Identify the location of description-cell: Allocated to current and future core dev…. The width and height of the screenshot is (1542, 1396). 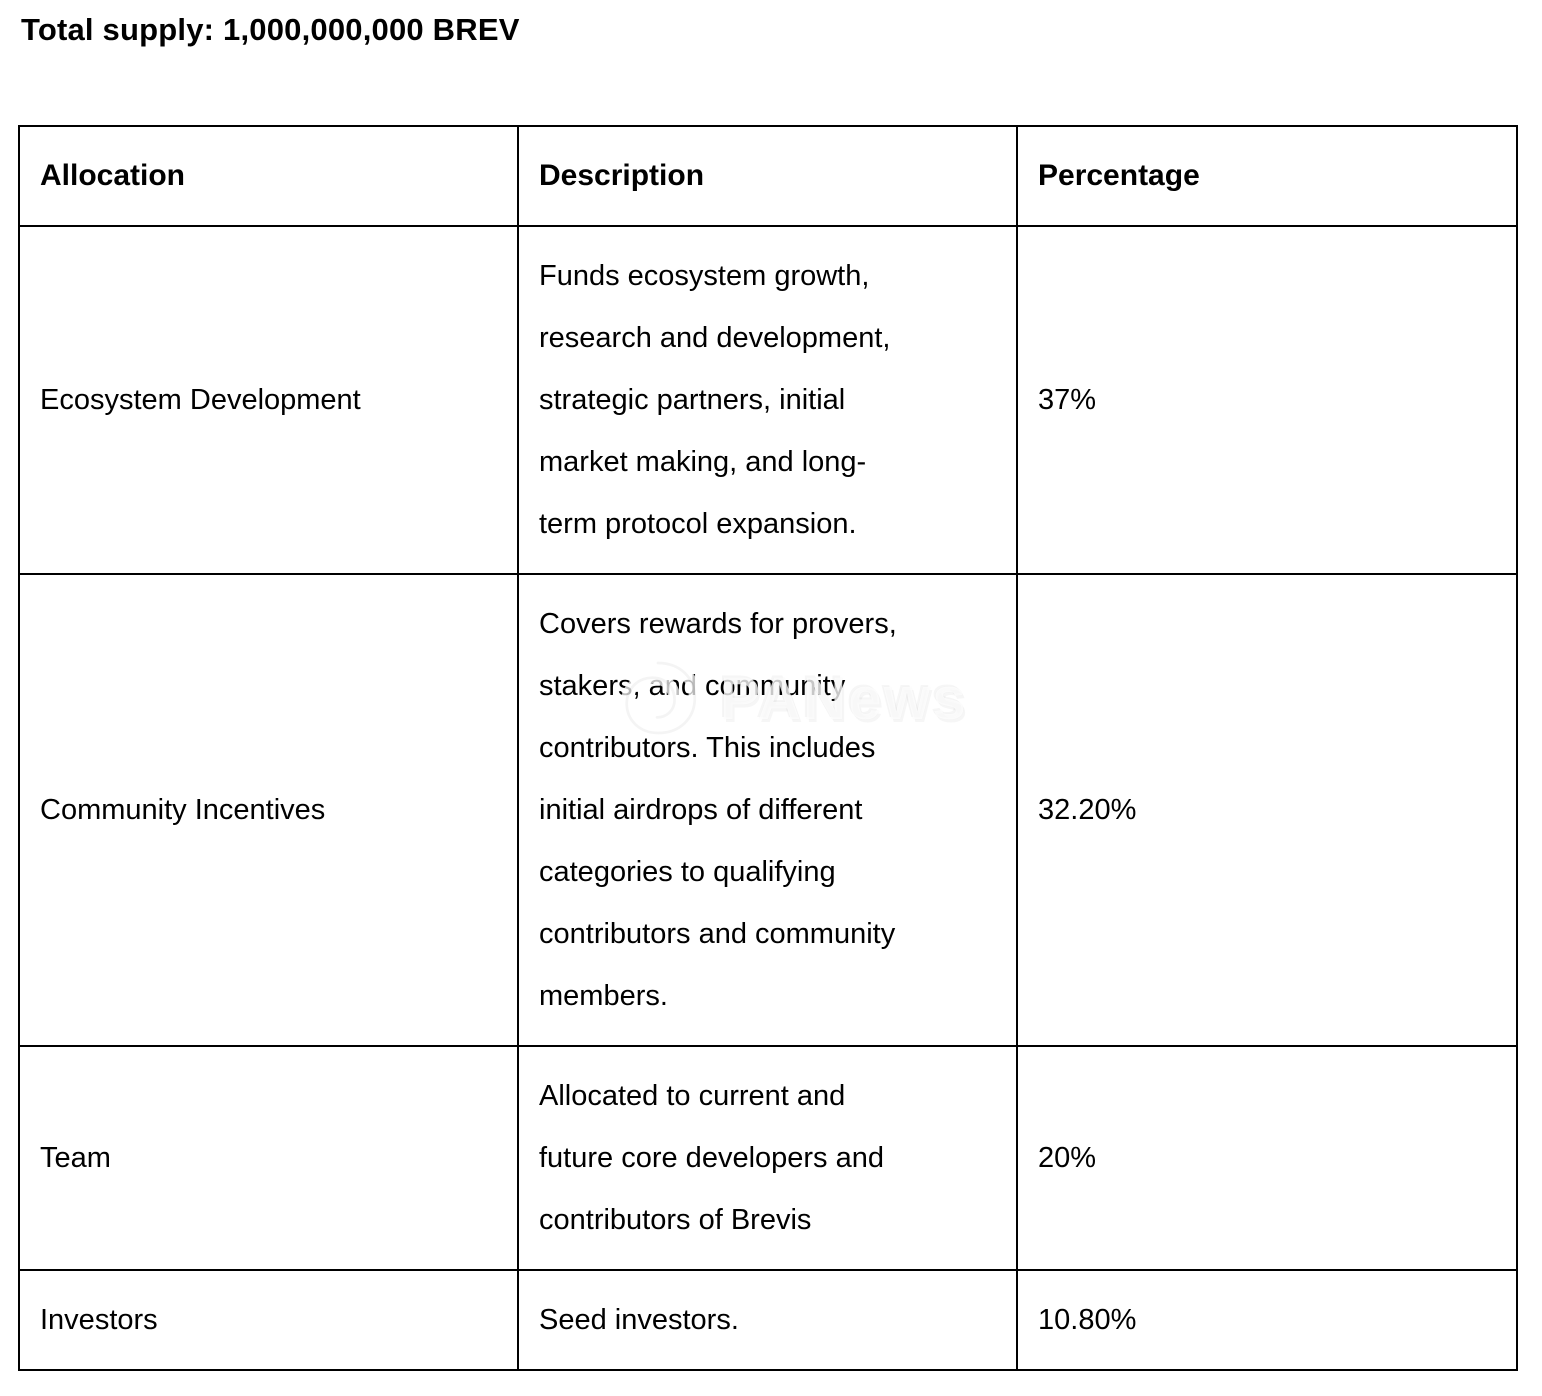
(767, 1158).